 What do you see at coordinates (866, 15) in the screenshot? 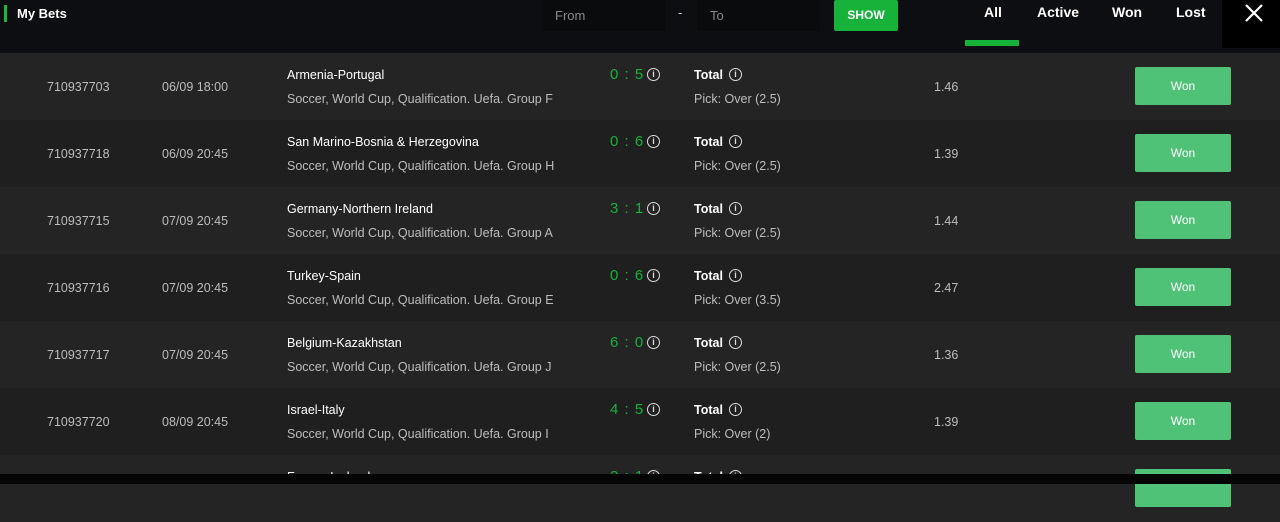
I see `show-button: SHOW` at bounding box center [866, 15].